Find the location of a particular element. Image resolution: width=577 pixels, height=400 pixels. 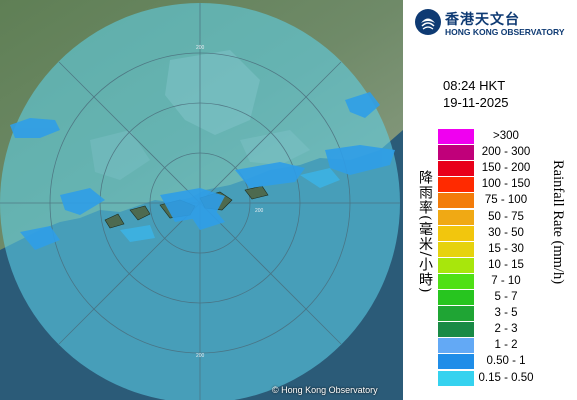

legend-row: 10 - 15 is located at coordinates (507, 265).